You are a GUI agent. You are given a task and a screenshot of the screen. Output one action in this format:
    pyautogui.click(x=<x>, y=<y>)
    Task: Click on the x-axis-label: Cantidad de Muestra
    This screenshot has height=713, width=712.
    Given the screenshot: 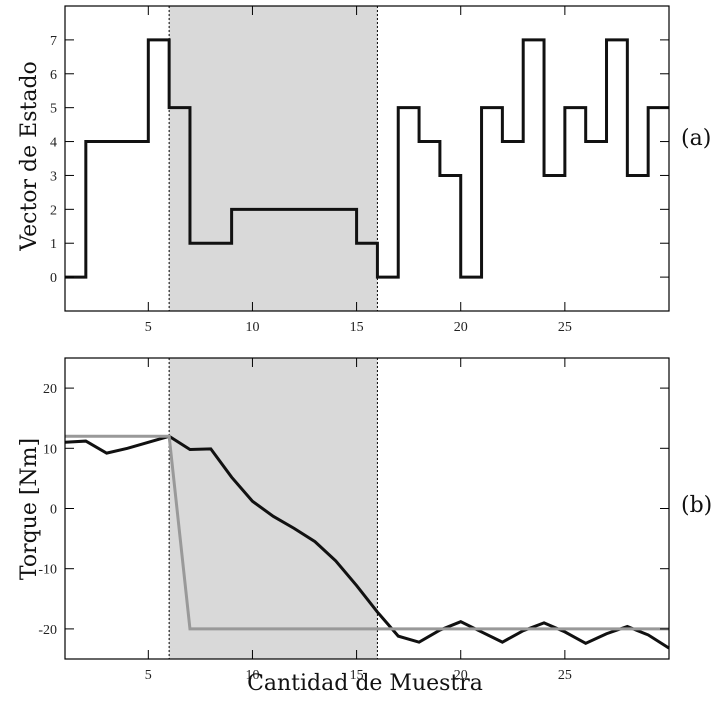 What is the action you would take?
    pyautogui.click(x=365, y=683)
    